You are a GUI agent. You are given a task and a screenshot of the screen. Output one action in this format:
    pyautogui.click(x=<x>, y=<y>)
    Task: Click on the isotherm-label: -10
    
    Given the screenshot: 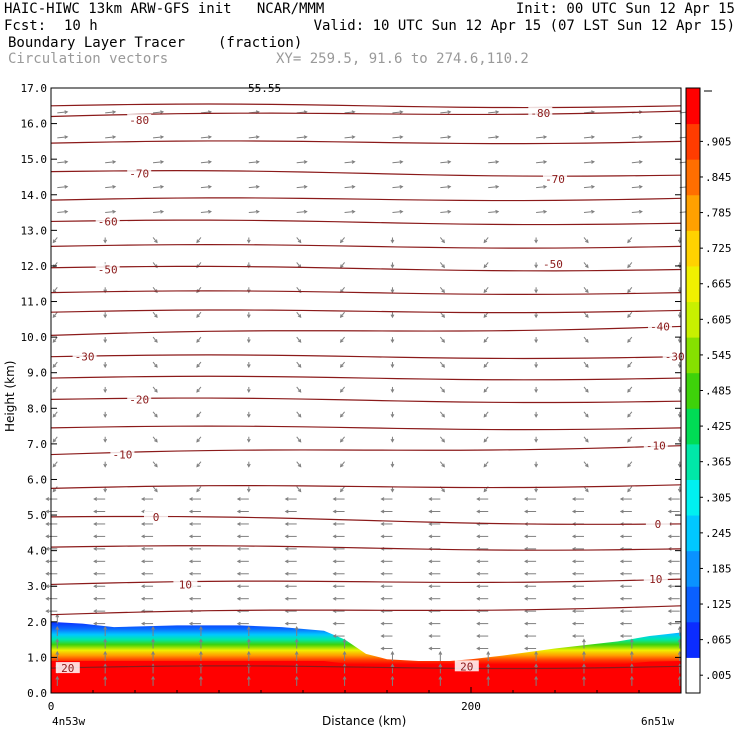 What is the action you would take?
    pyautogui.click(x=656, y=446)
    